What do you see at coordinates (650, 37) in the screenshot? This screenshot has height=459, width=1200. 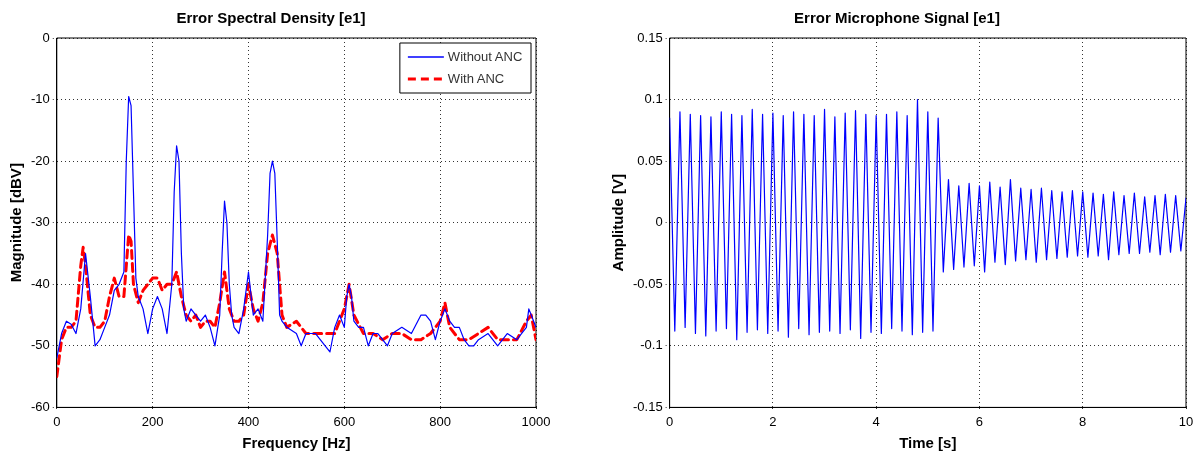 I see `y-tick-label: 0.15` at bounding box center [650, 37].